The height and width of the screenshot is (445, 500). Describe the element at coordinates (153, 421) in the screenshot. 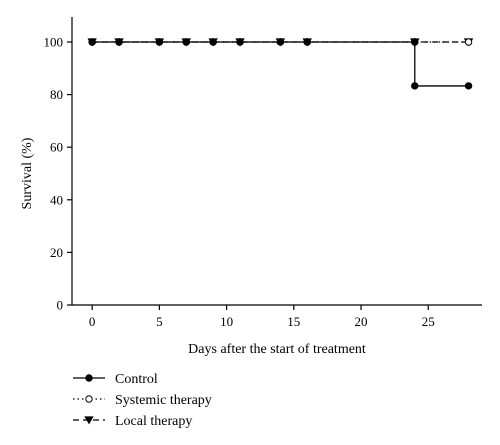

I see `legend-label: Local therapy` at that location.